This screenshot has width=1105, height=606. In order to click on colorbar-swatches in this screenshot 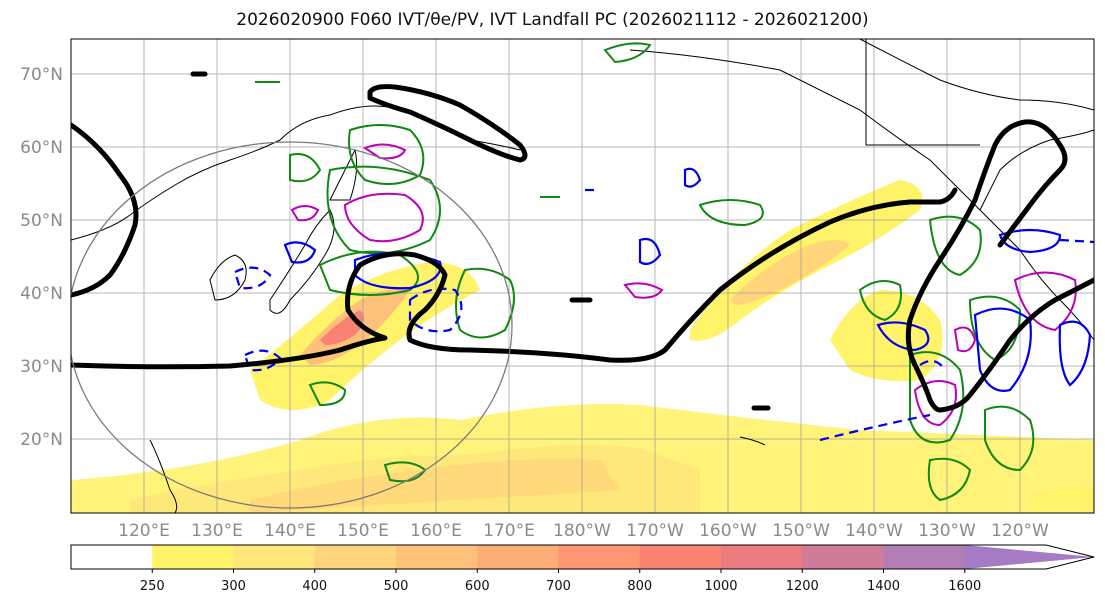, I will do `click(582, 557)`.